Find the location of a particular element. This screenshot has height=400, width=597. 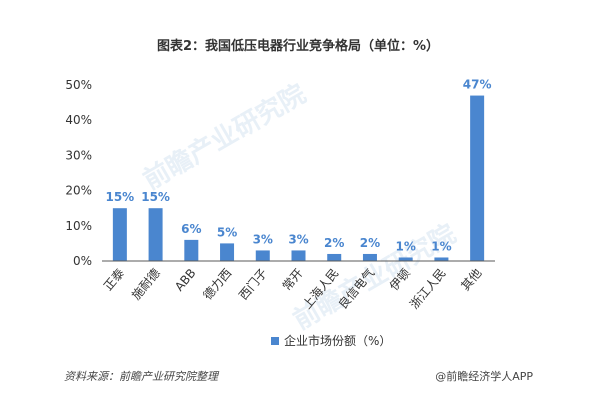

watermark: 前瞻产业研究院 is located at coordinates (224, 137).